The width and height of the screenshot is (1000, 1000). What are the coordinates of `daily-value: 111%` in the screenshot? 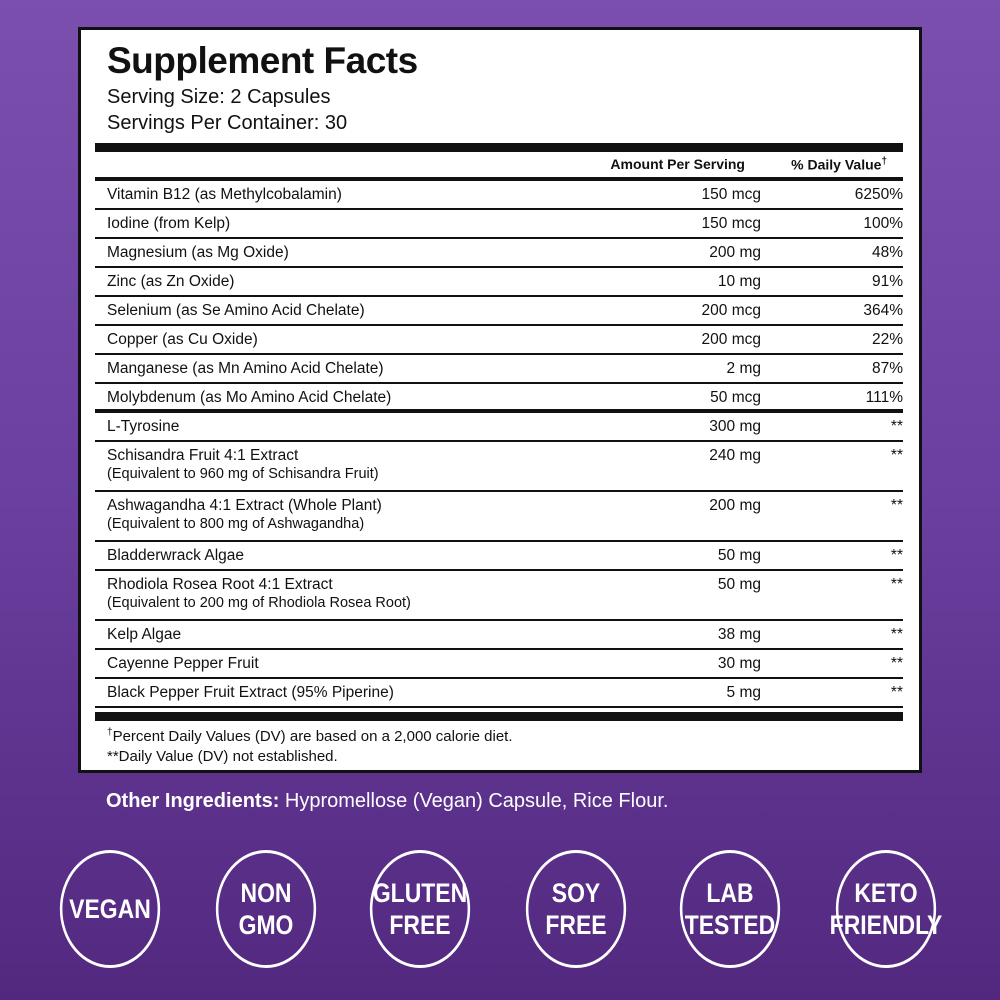 It's located at (884, 397).